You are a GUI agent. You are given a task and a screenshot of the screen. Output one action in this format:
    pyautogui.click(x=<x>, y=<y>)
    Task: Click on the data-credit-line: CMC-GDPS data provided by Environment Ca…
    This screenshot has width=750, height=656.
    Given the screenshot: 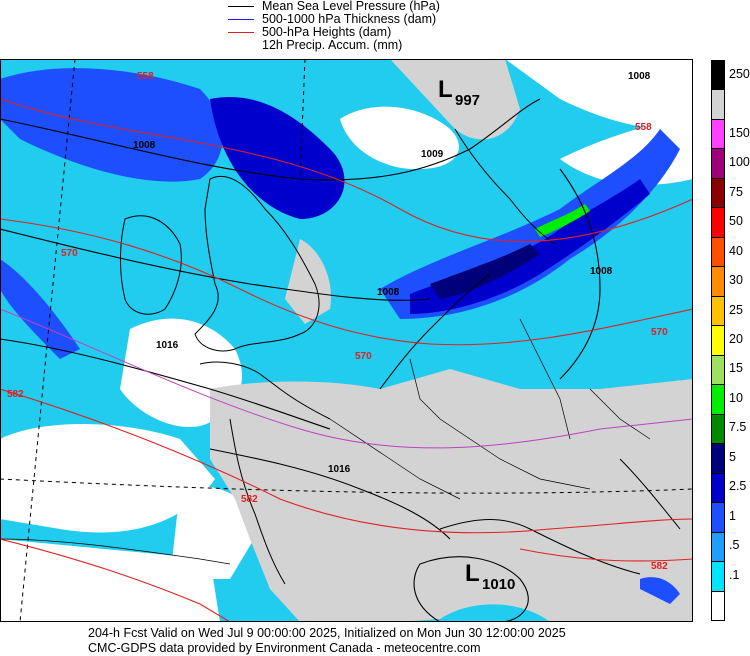 What is the action you would take?
    pyautogui.click(x=284, y=648)
    